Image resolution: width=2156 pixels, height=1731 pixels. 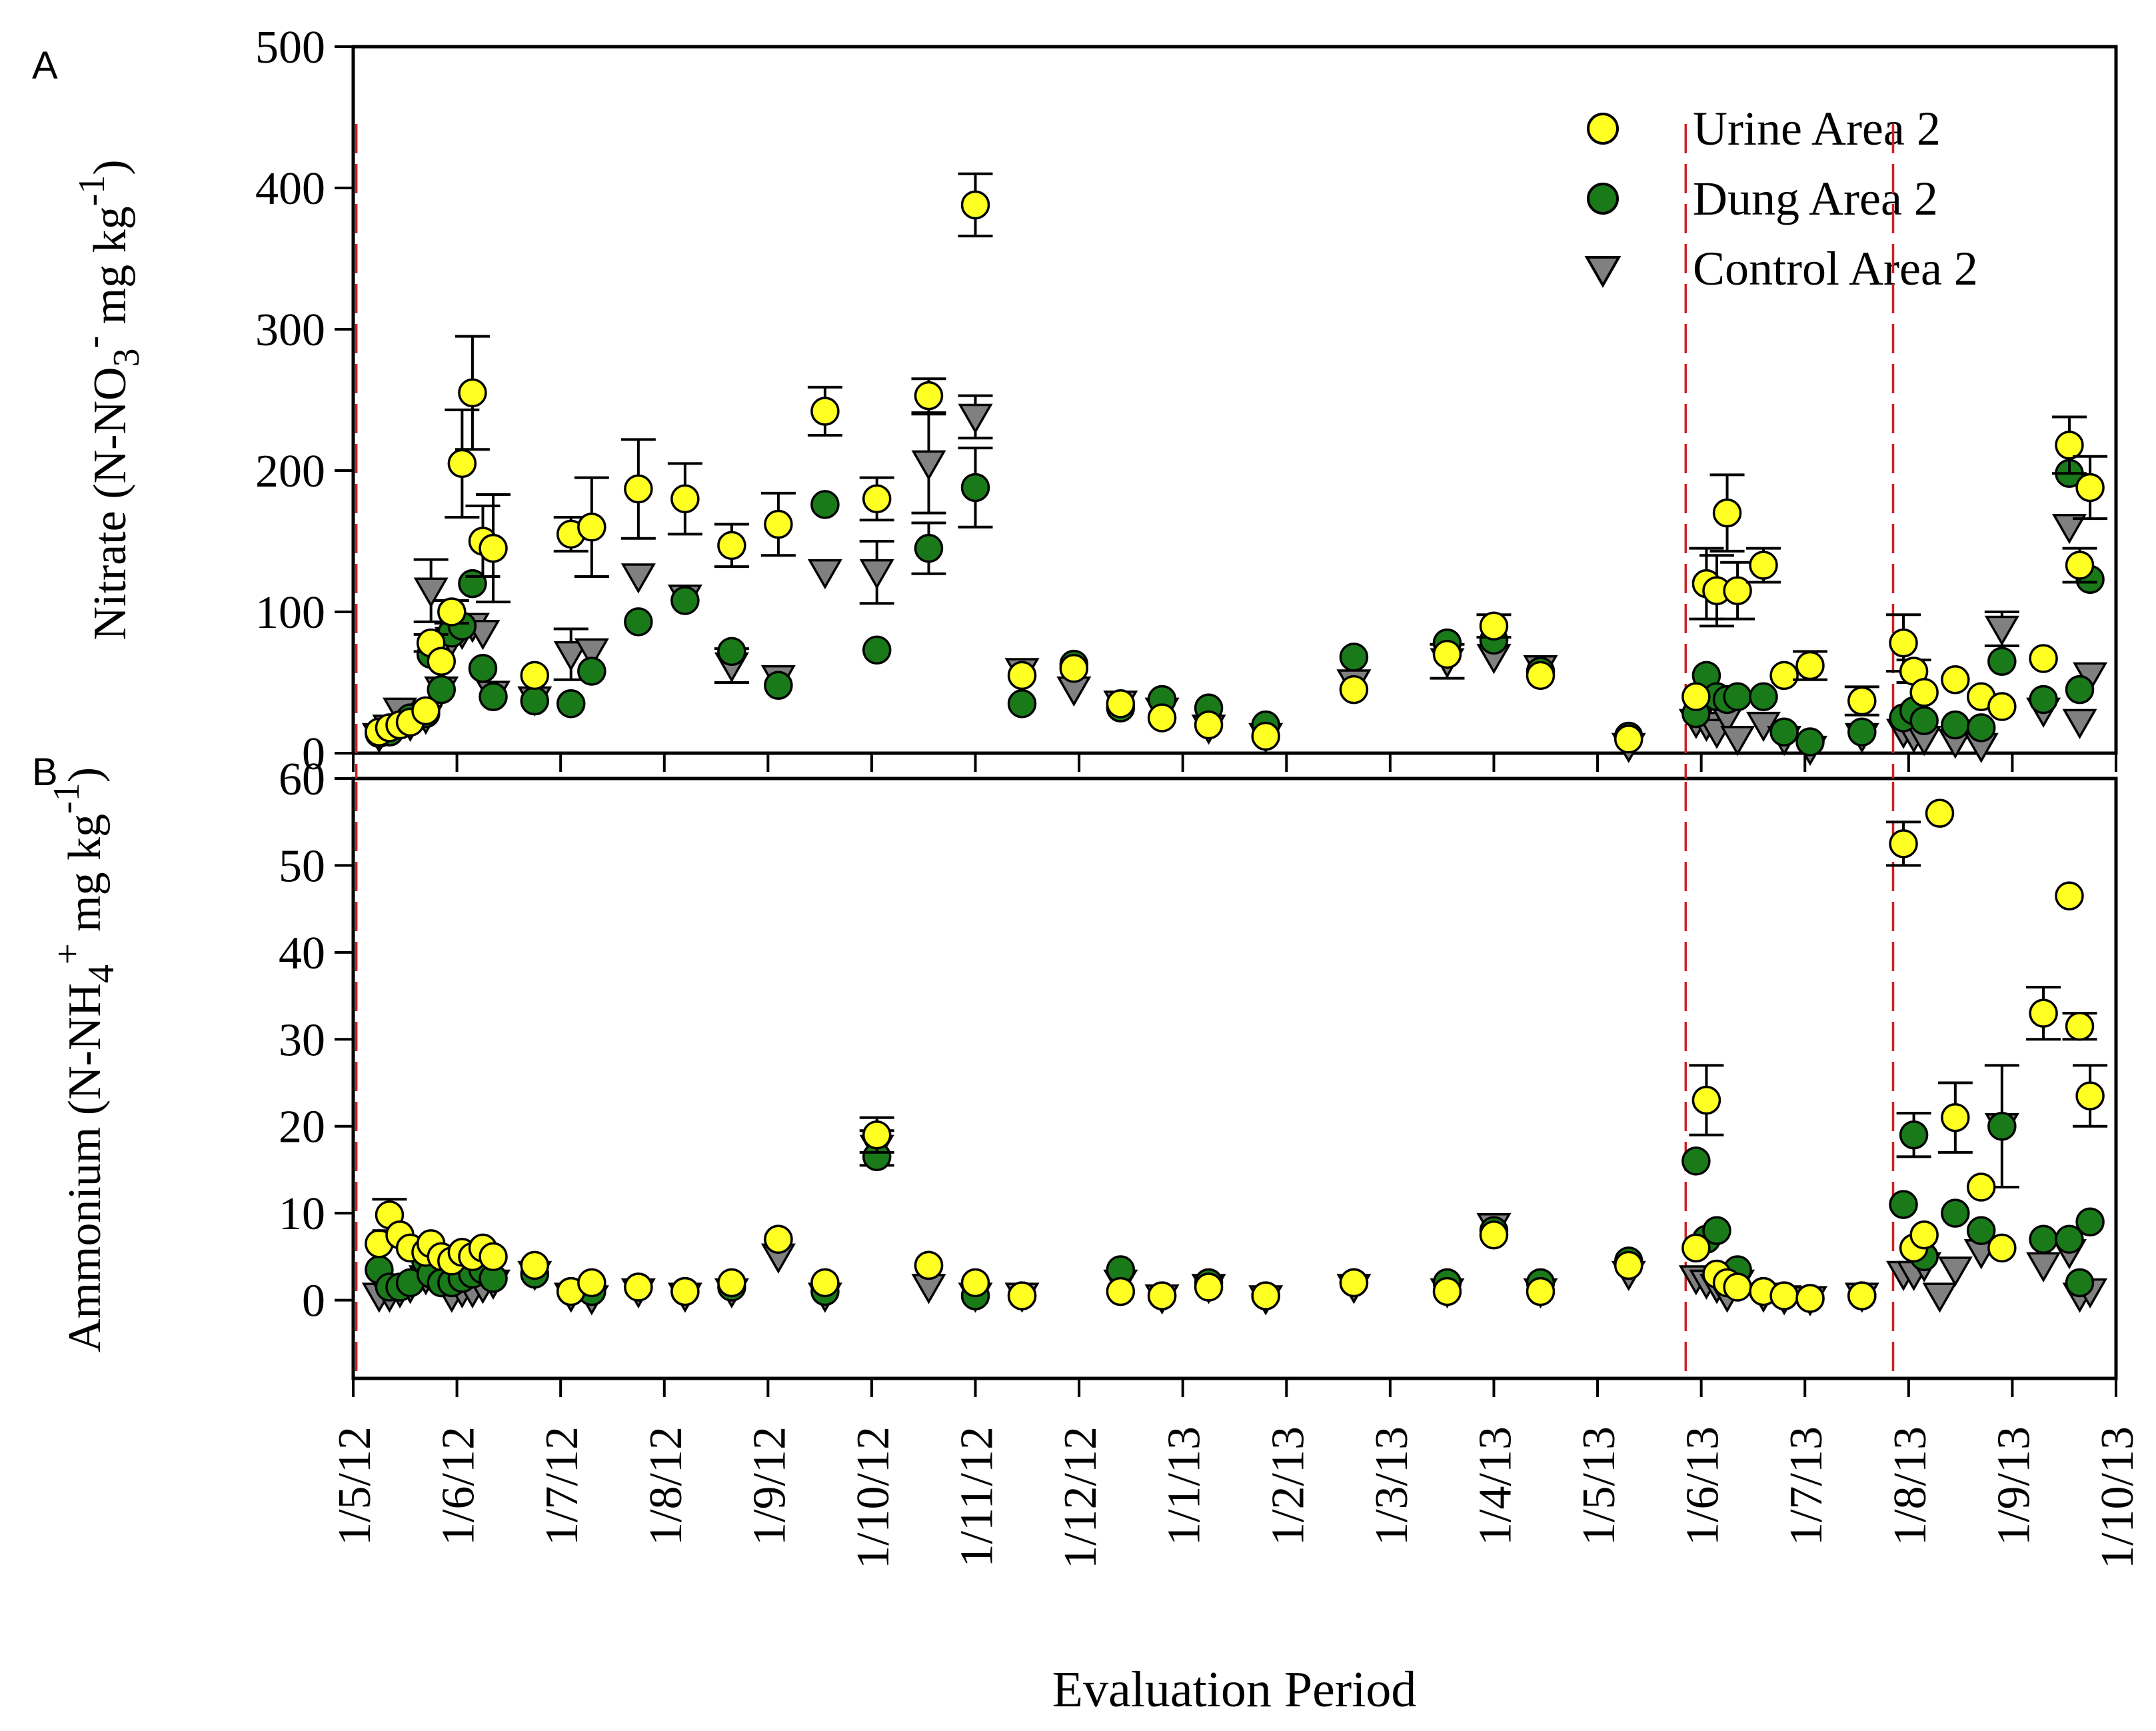 I want to click on y-tick-label: 30, so click(x=302, y=1040).